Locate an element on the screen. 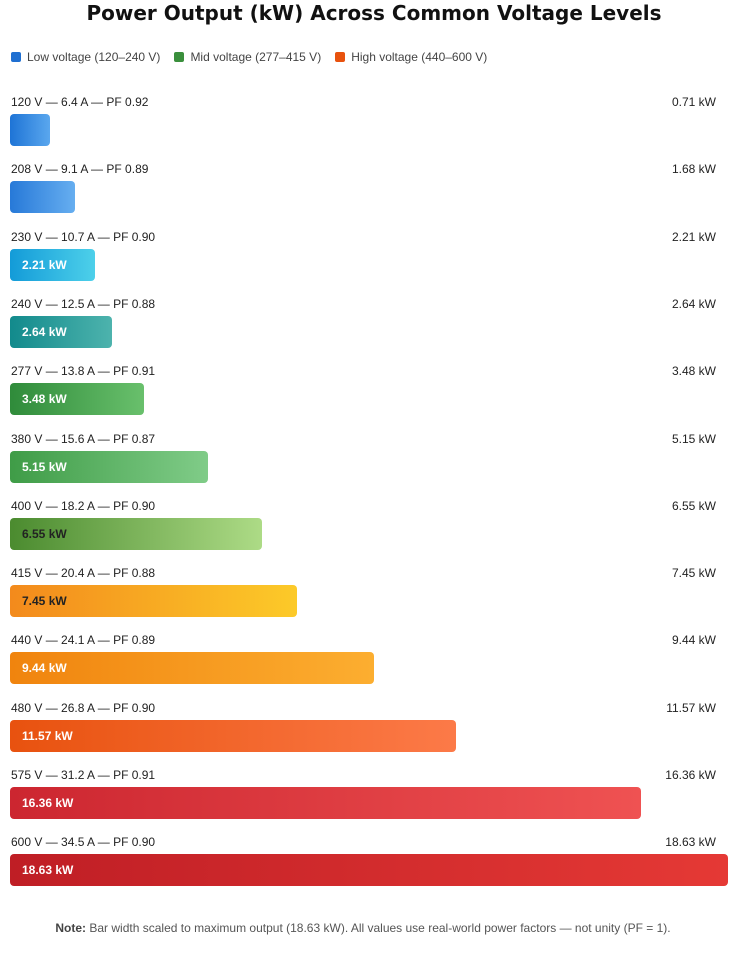 Image resolution: width=748 pixels, height=963 pixels. value-label: 2.21 kW is located at coordinates (693, 237).